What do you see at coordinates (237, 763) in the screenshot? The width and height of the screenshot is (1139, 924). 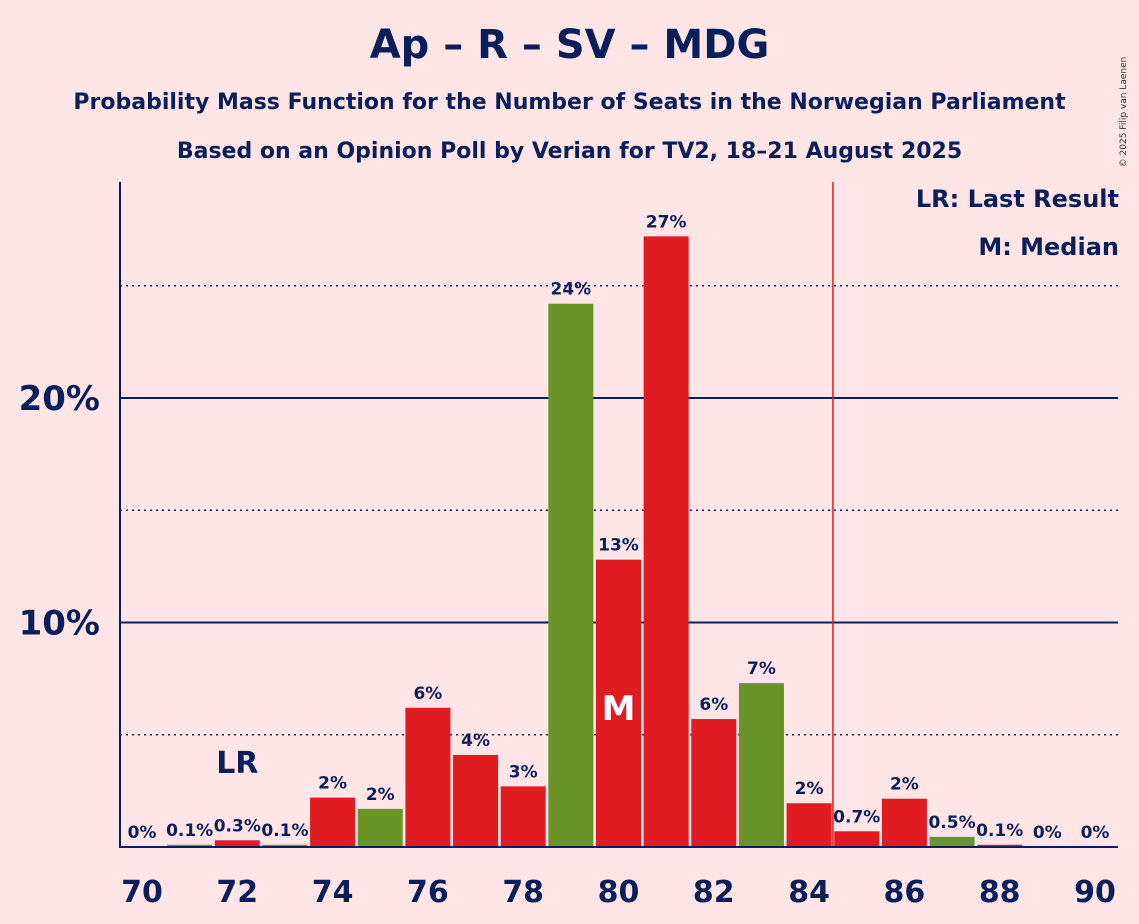 I see `last-result-marker: LR` at bounding box center [237, 763].